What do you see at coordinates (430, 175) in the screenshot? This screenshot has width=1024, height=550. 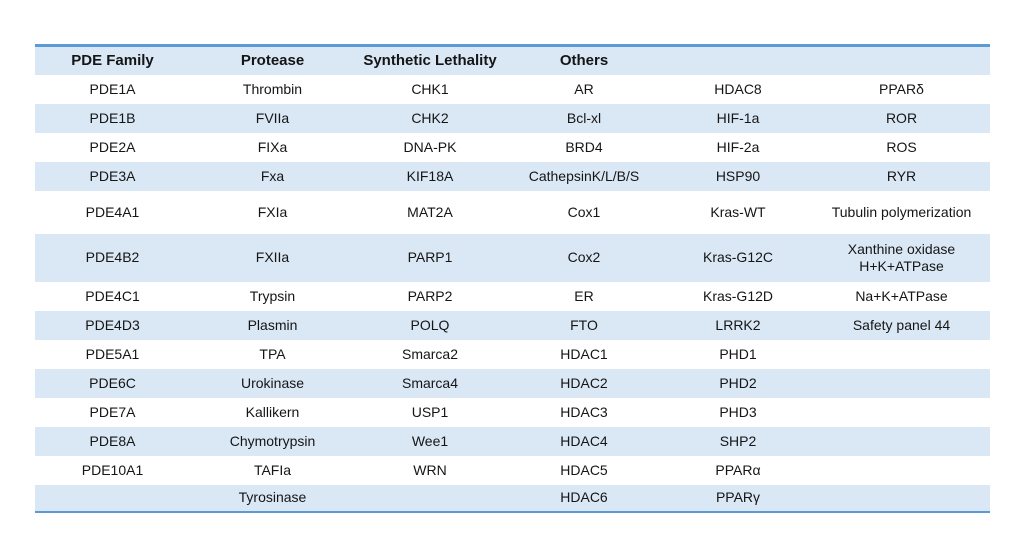 I see `table-cell: KIF18A` at bounding box center [430, 175].